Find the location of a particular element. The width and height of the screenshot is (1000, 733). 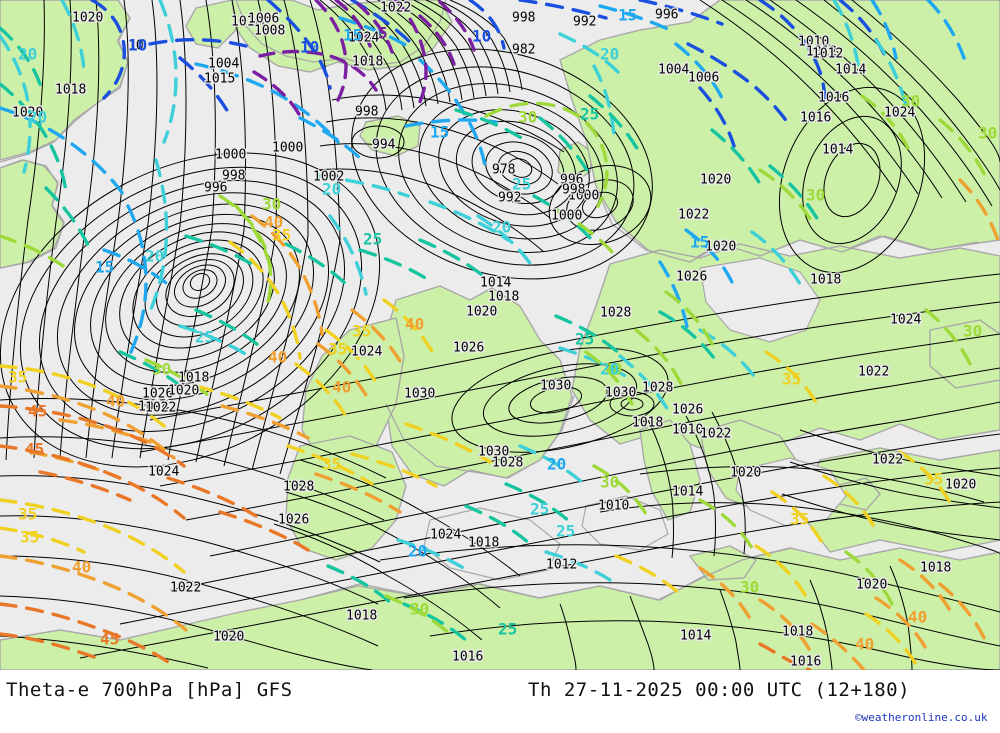

isobar-label: 996 is located at coordinates (215, 188).